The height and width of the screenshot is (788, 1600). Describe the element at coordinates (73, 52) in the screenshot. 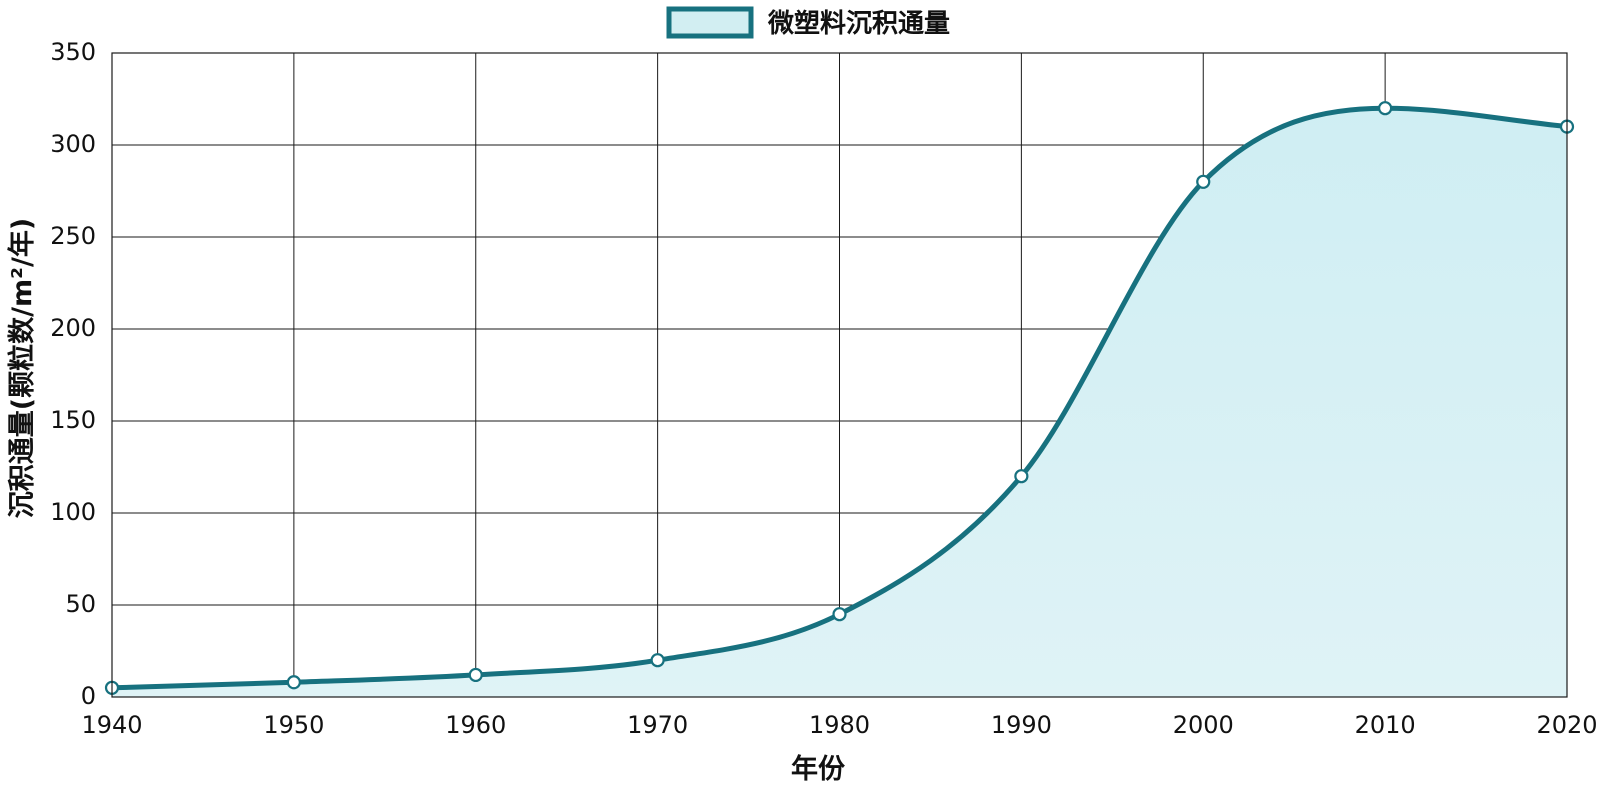

I see `y-tick-label: 350` at that location.